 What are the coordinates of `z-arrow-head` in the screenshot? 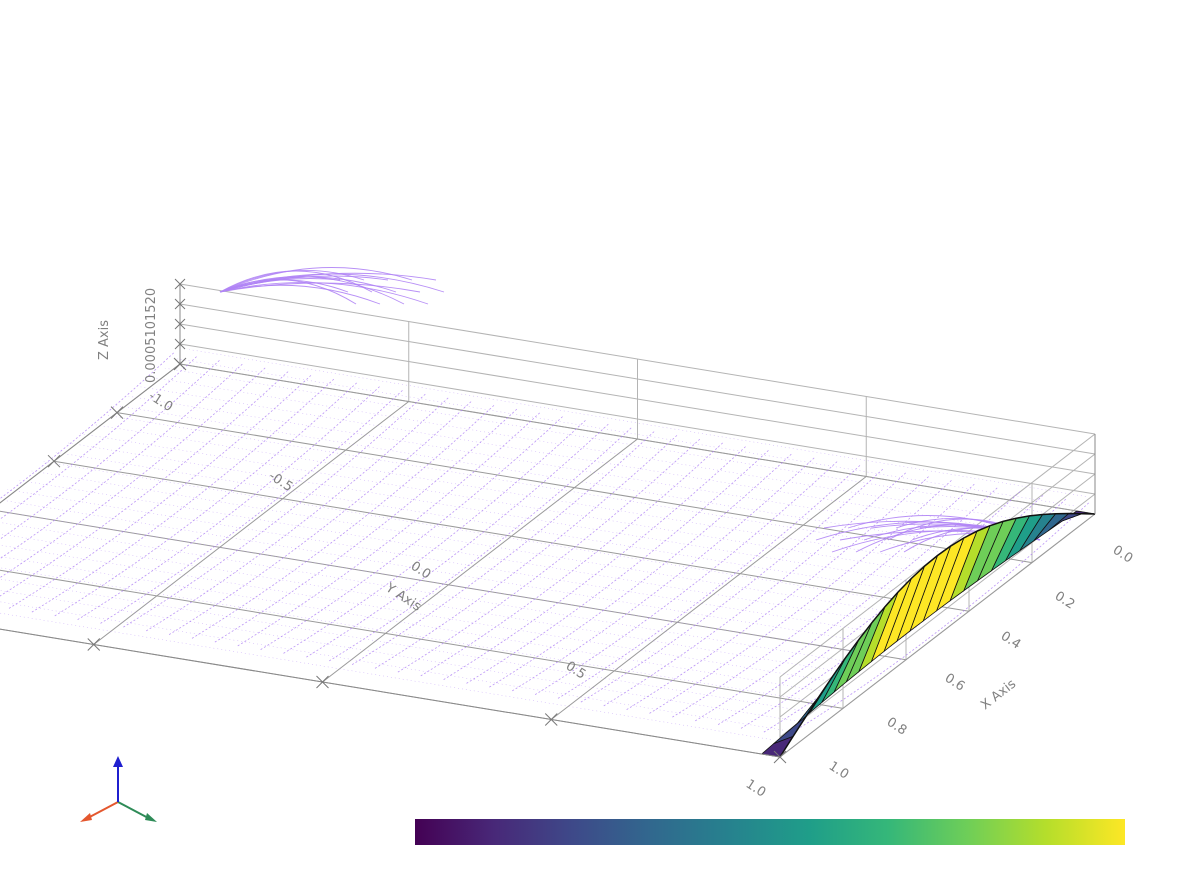 It's located at (118, 761).